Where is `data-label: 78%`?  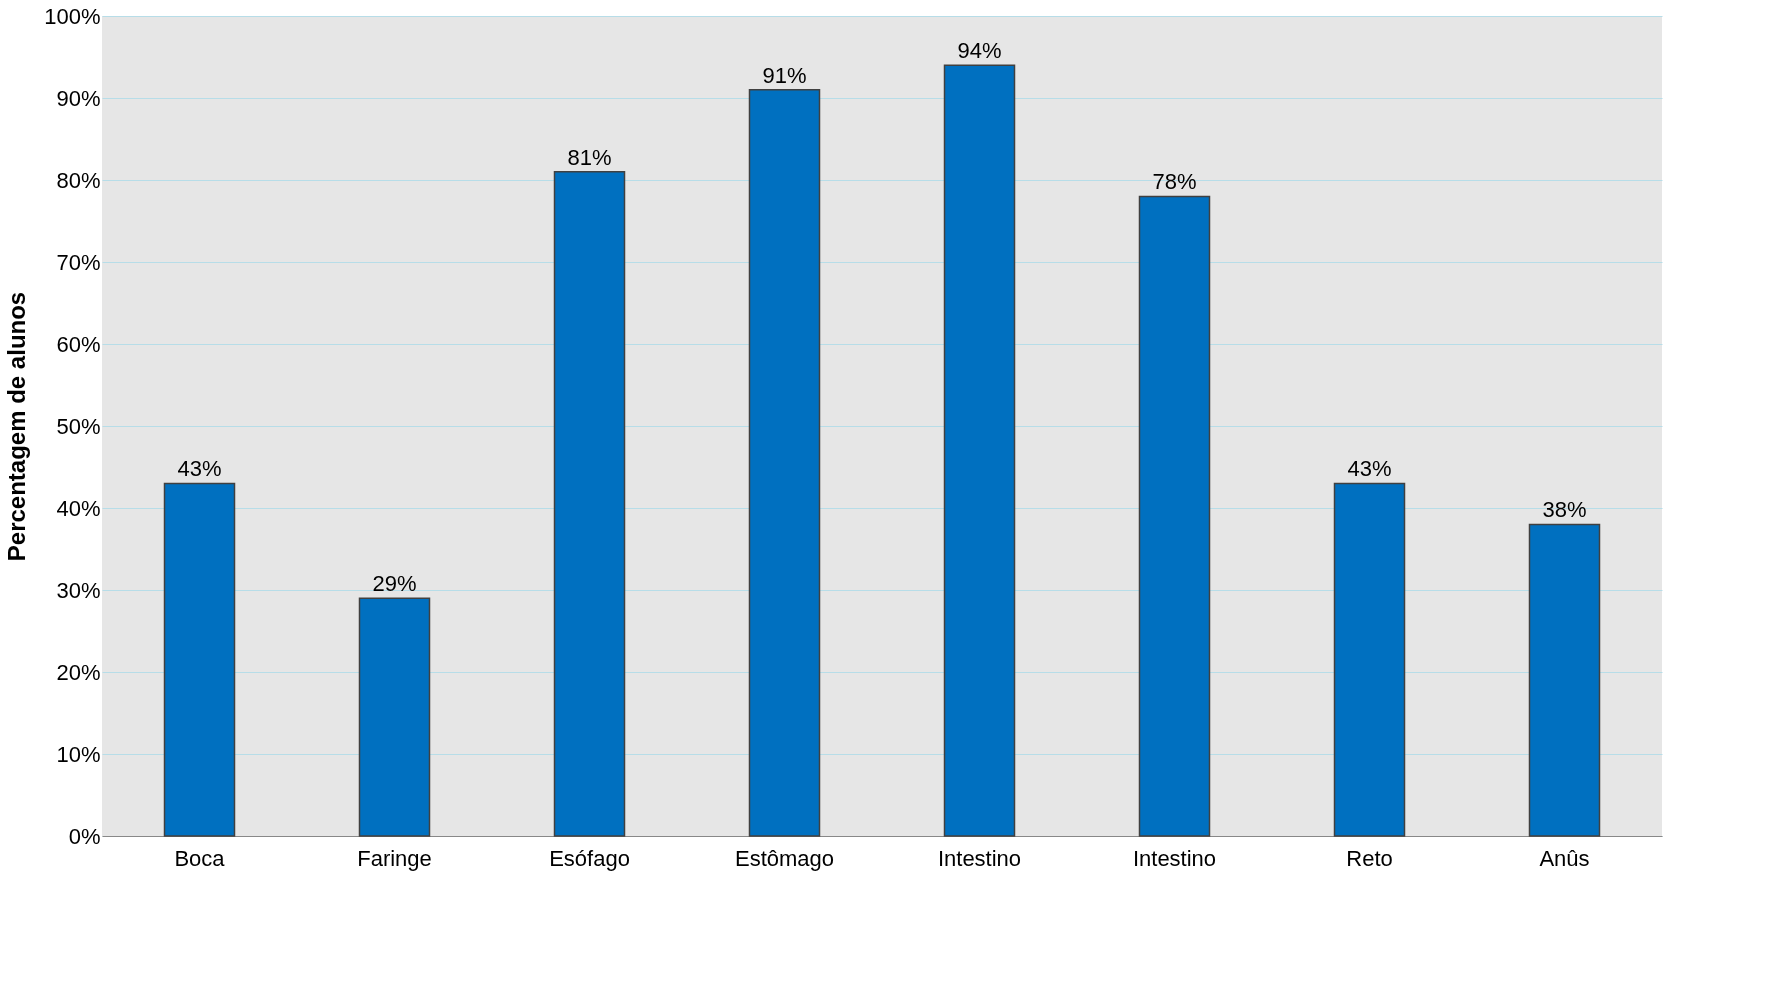
data-label: 78% is located at coordinates (1174, 182).